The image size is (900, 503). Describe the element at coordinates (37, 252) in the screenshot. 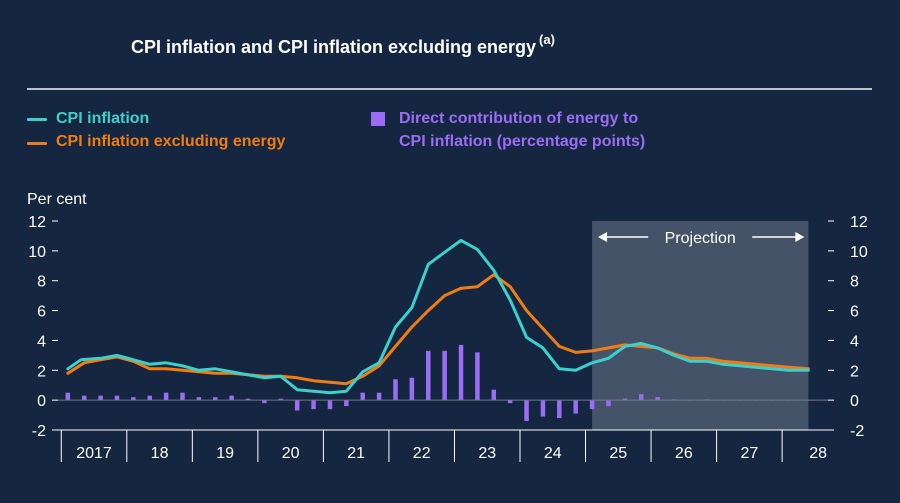

I see `y-tick-label-left: 10` at that location.